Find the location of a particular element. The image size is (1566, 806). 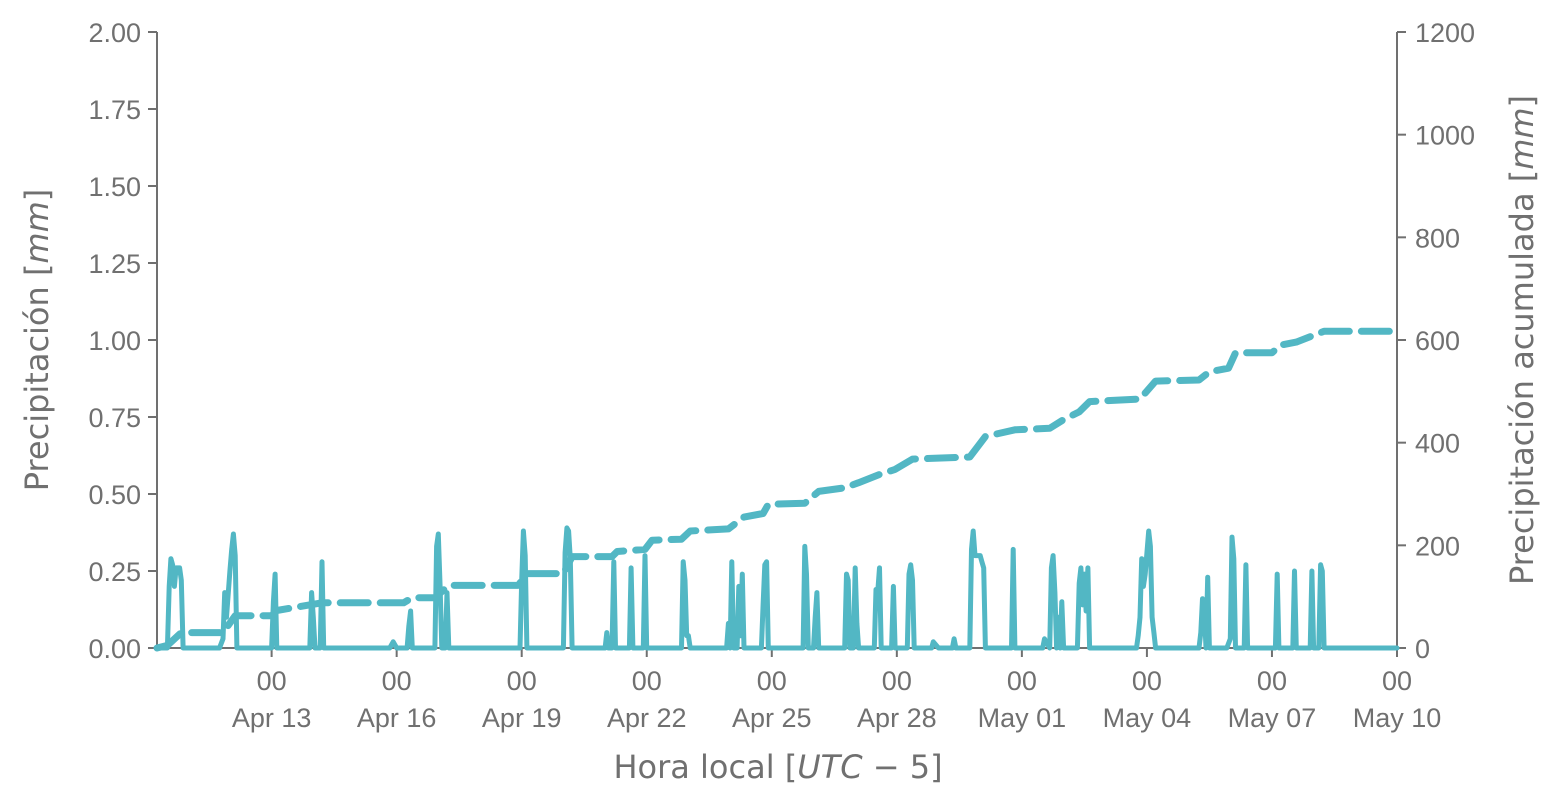

left-y-tick-label: 0.50 is located at coordinates (114, 495).